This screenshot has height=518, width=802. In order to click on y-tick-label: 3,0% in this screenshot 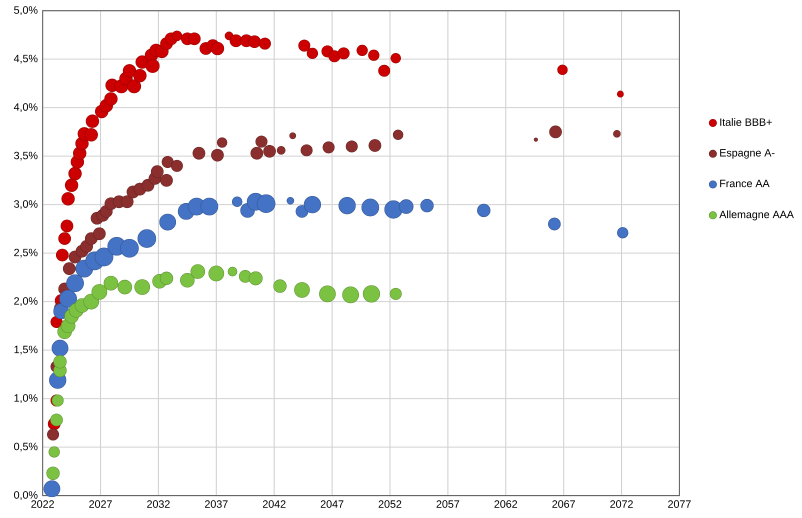, I will do `click(26, 204)`.